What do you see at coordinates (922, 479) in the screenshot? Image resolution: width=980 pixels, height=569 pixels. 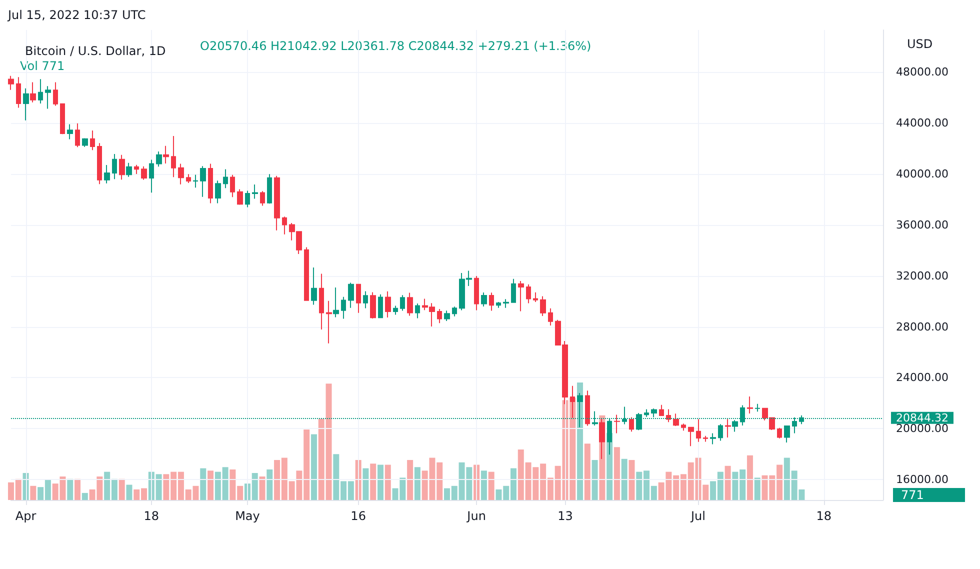 I see `y-tick-label: 16000.00` at bounding box center [922, 479].